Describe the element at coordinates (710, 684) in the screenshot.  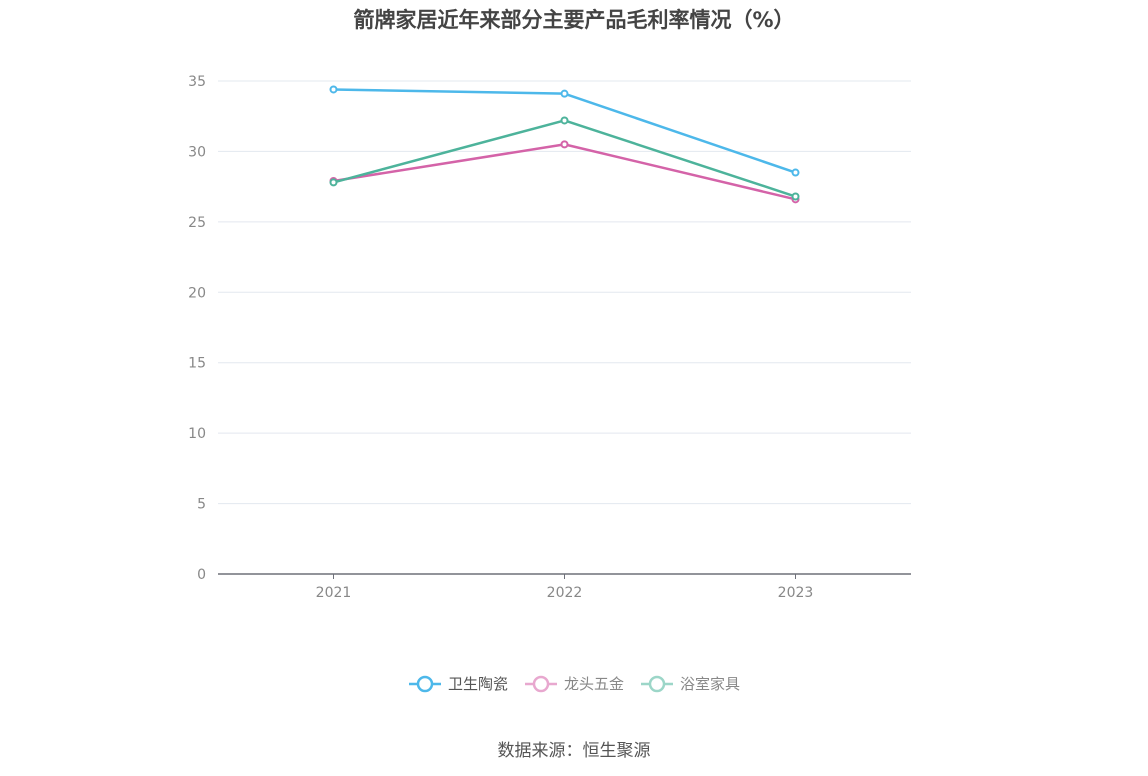
I see `legend-label: 浴室家具` at that location.